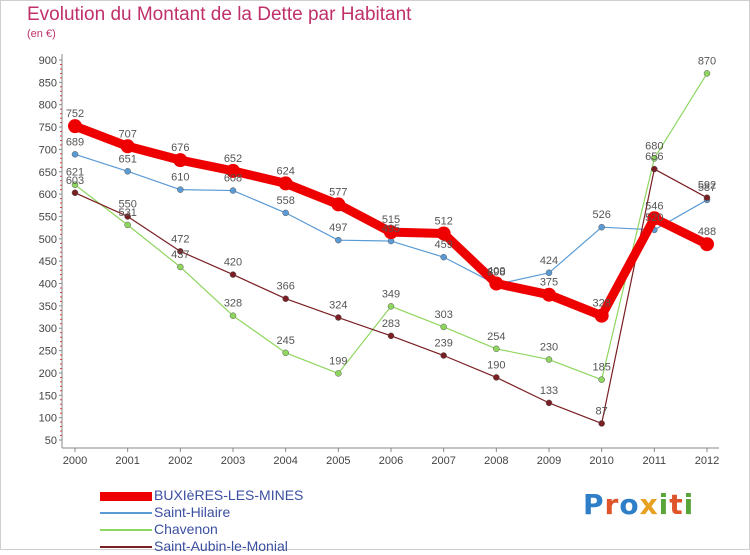 This screenshot has height=555, width=750. Describe the element at coordinates (48, 217) in the screenshot. I see `y-tick-label: 550` at that location.